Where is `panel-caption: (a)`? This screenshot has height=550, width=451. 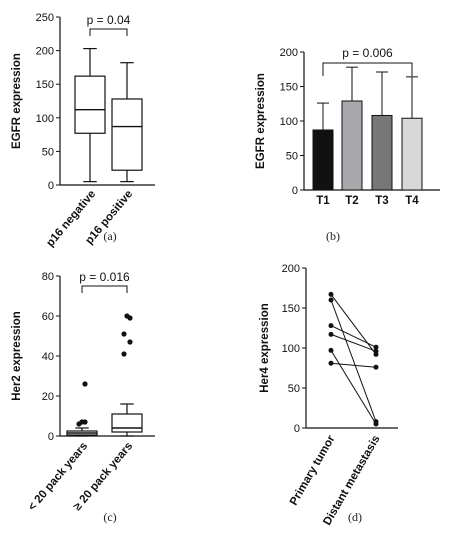 panel-caption: (a) is located at coordinates (109, 236).